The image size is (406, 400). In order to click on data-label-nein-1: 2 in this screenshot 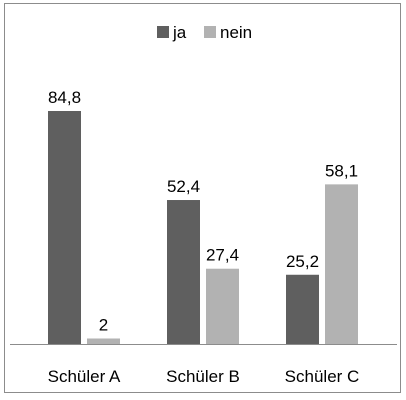, I will do `click(103, 325)`.